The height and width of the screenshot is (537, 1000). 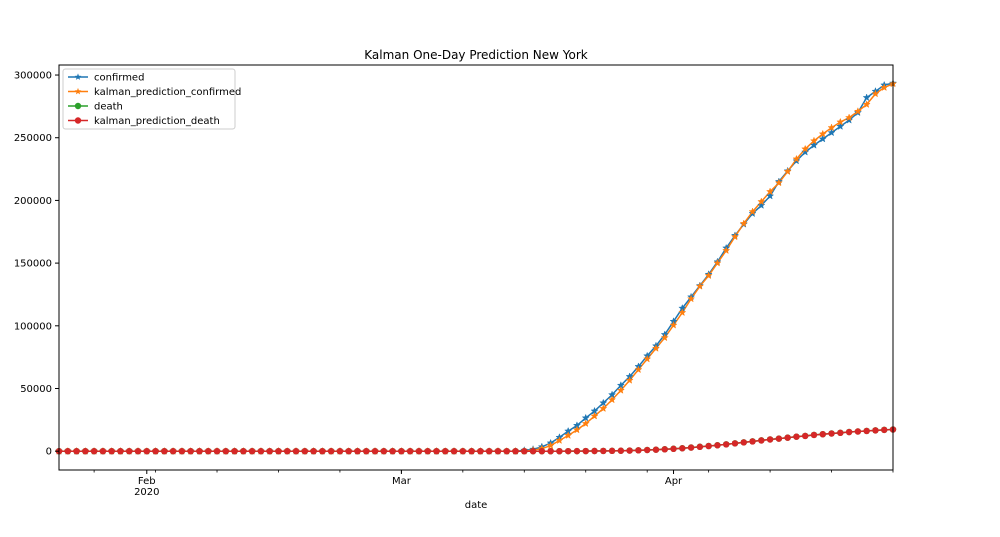 I want to click on y-axis: 0 50000 100000 150000 200000 250000 300000, so click(x=36, y=264).